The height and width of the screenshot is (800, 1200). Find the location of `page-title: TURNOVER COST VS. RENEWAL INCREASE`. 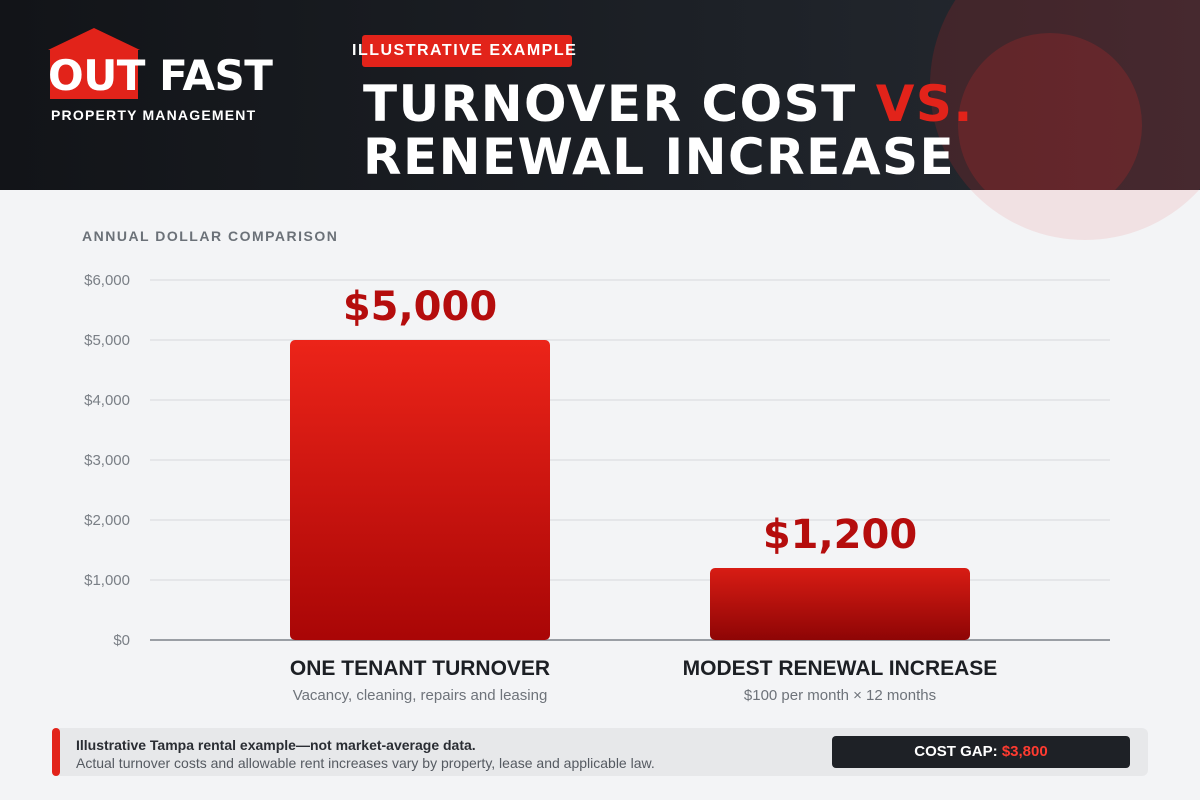

page-title: TURNOVER COST VS. RENEWAL INCREASE is located at coordinates (668, 131).